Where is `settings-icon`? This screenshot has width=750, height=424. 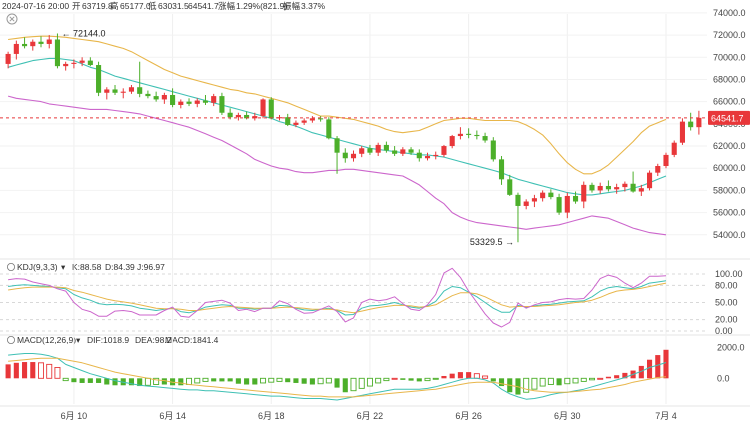
settings-icon is located at coordinates (12, 19).